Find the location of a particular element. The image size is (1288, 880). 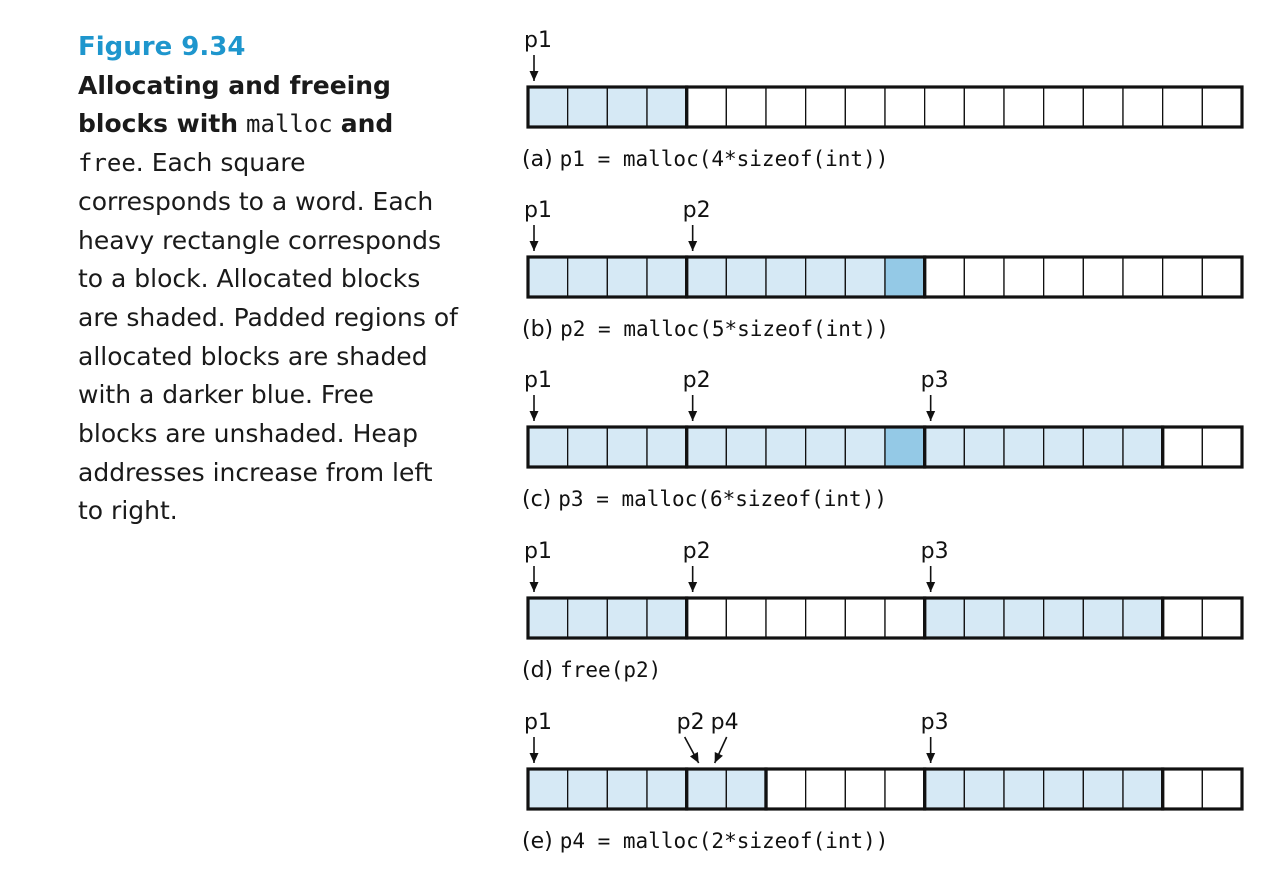

row-3: p1 p2 p3 (d) free(p2) is located at coordinates (883, 611).